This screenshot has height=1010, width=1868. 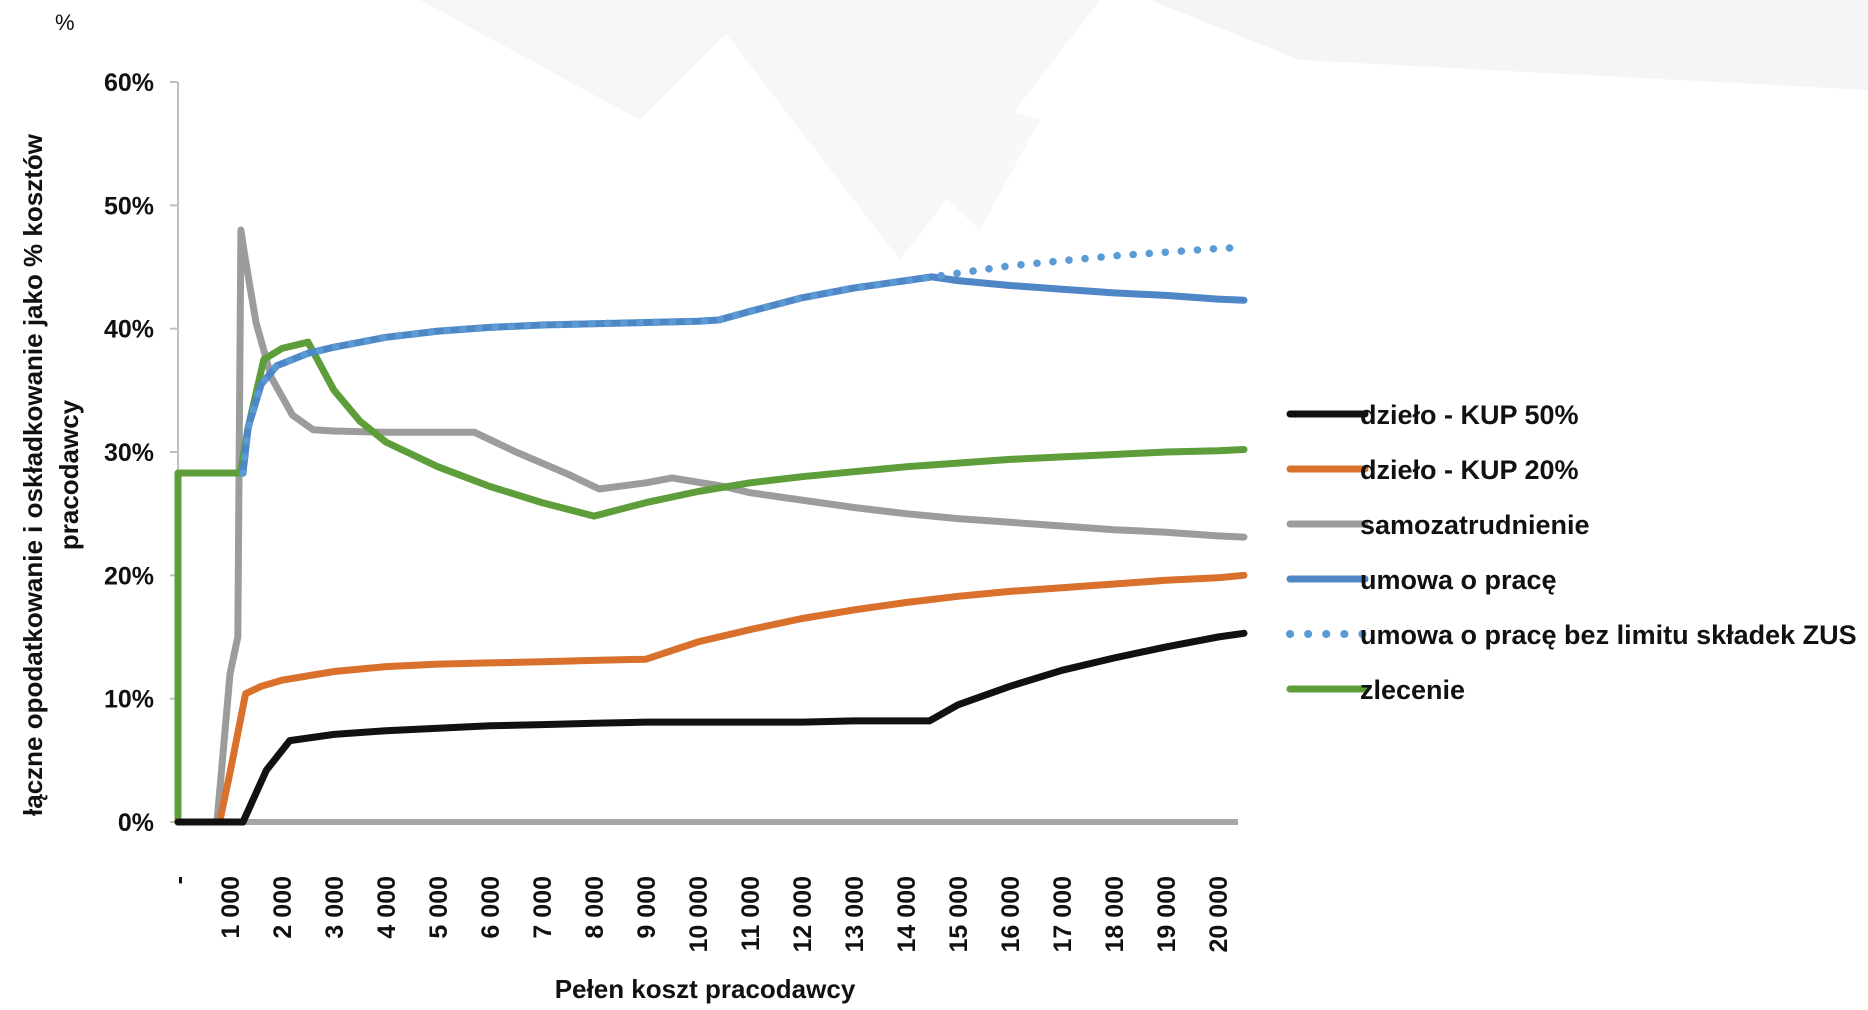 I want to click on legend-label: dzieło - KUP 20%, so click(x=1469, y=470).